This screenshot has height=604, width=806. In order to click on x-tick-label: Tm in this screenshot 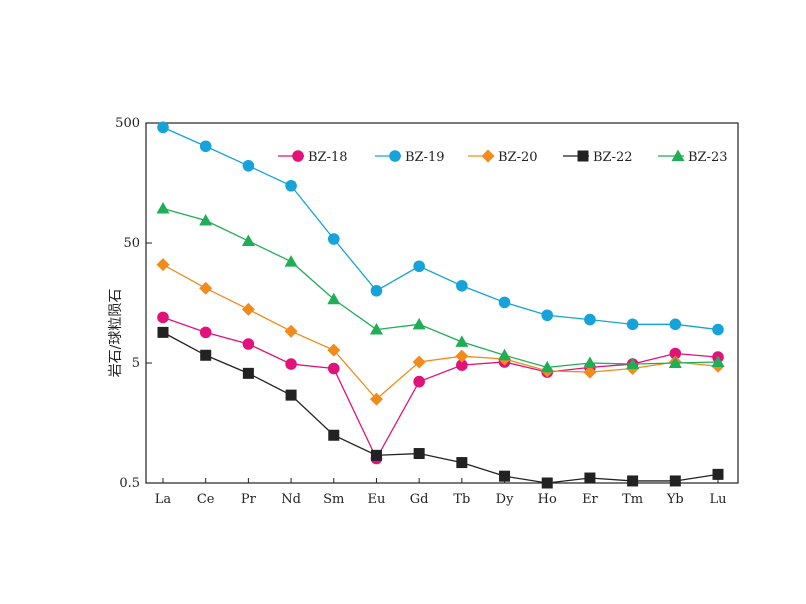, I will do `click(632, 499)`.